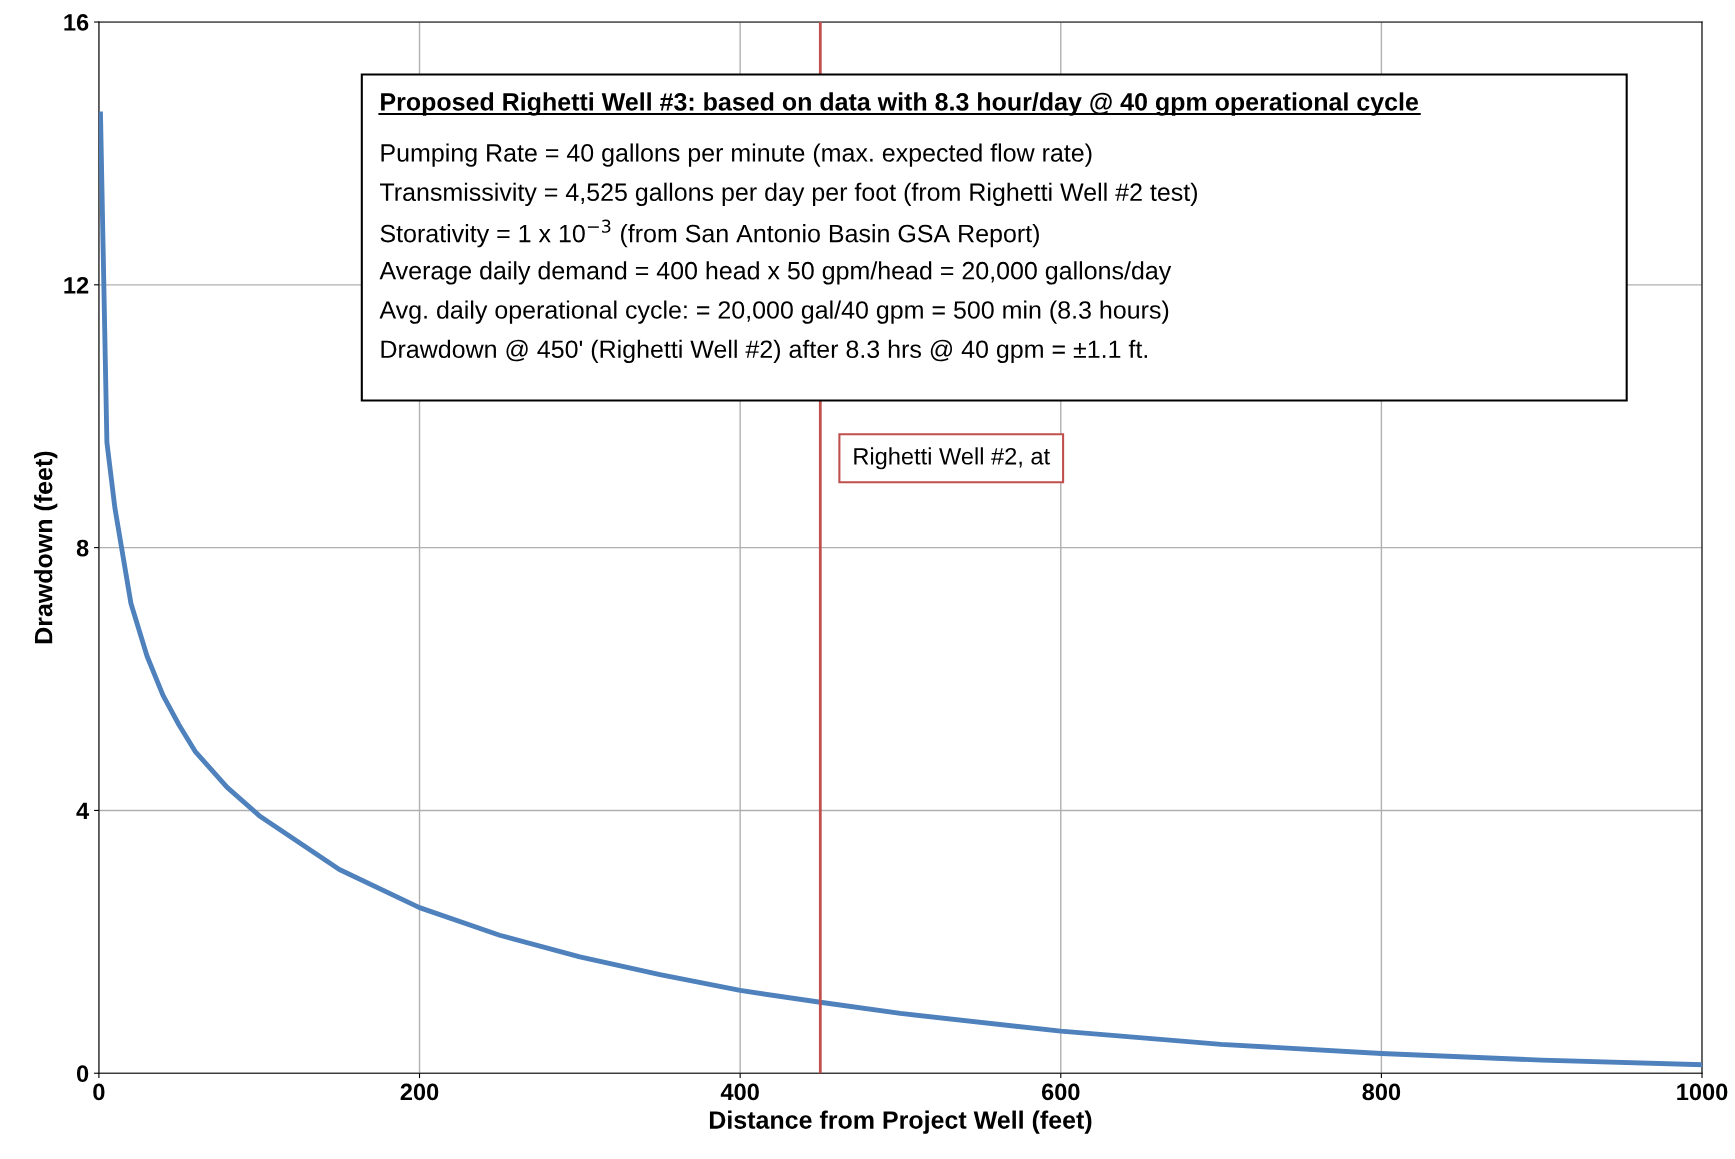  Describe the element at coordinates (952, 458) in the screenshot. I see `ref-line-label: Righetti Well #2, at` at that location.